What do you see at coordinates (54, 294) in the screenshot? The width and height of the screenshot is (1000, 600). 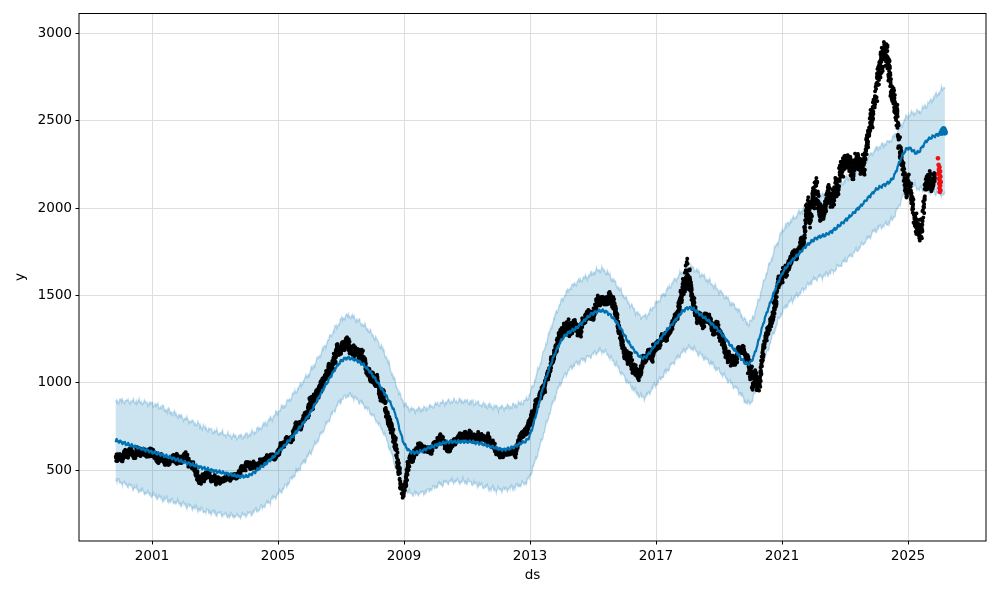 I see `y-axis-tick-label: 1500` at bounding box center [54, 294].